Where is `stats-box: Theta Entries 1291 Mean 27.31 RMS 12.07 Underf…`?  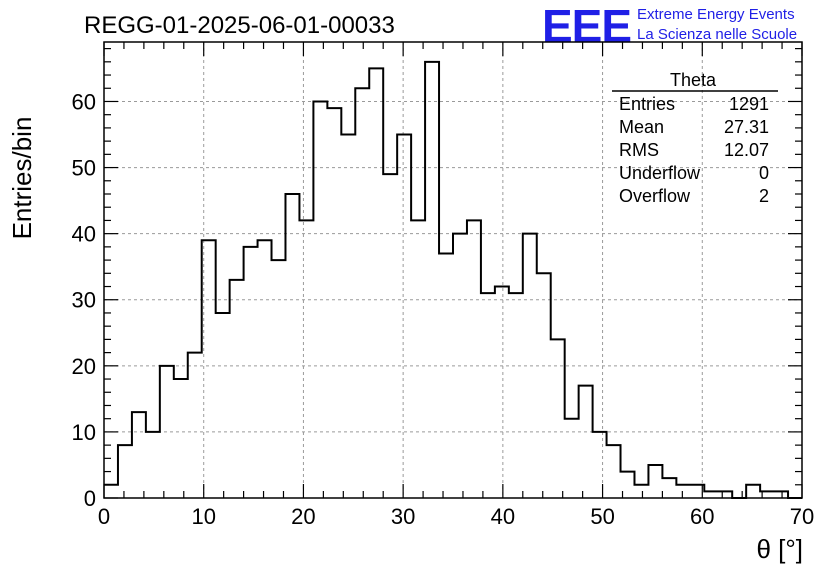
stats-box: Theta Entries 1291 Mean 27.31 RMS 12.07 Underf… is located at coordinates (695, 138).